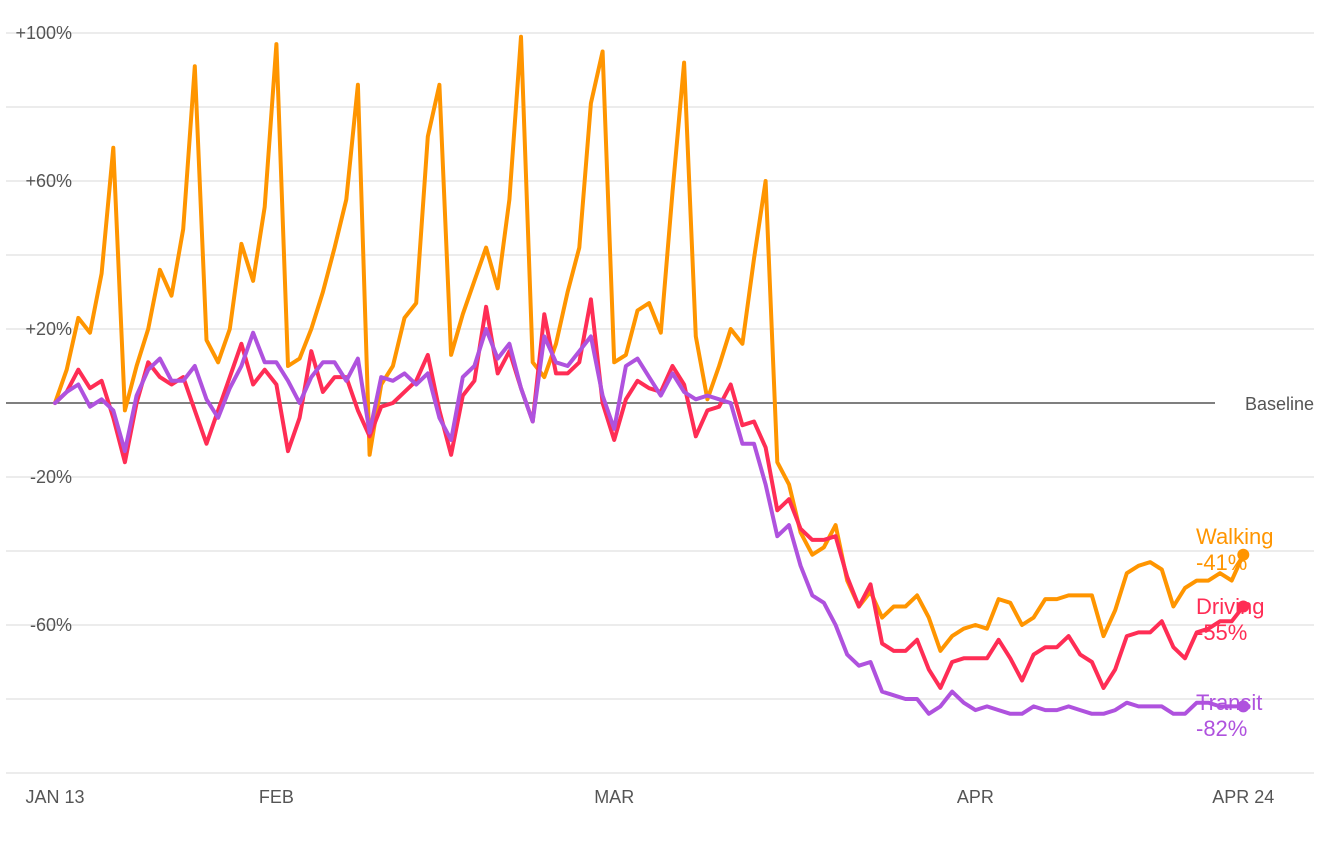 The height and width of the screenshot is (851, 1328). I want to click on series-end-point-driving, so click(1243, 606).